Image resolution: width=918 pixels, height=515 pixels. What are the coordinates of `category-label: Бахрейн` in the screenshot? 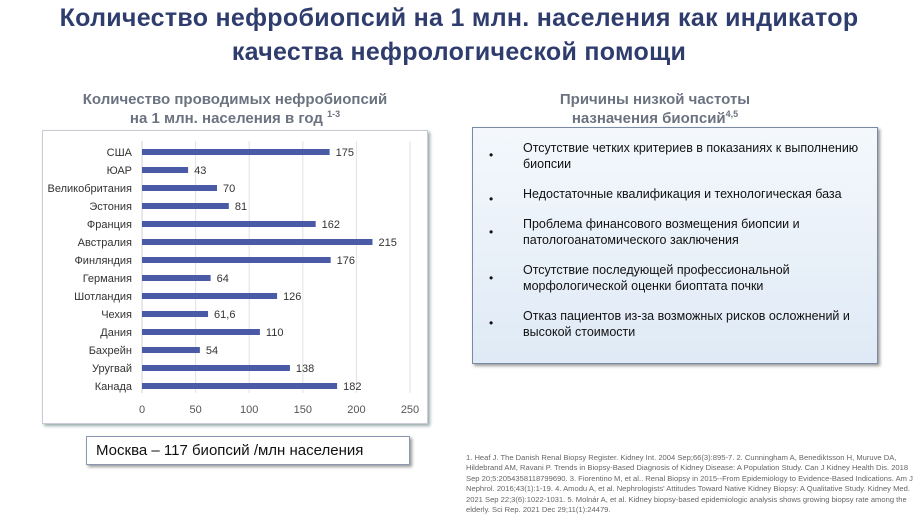 It's located at (110, 351).